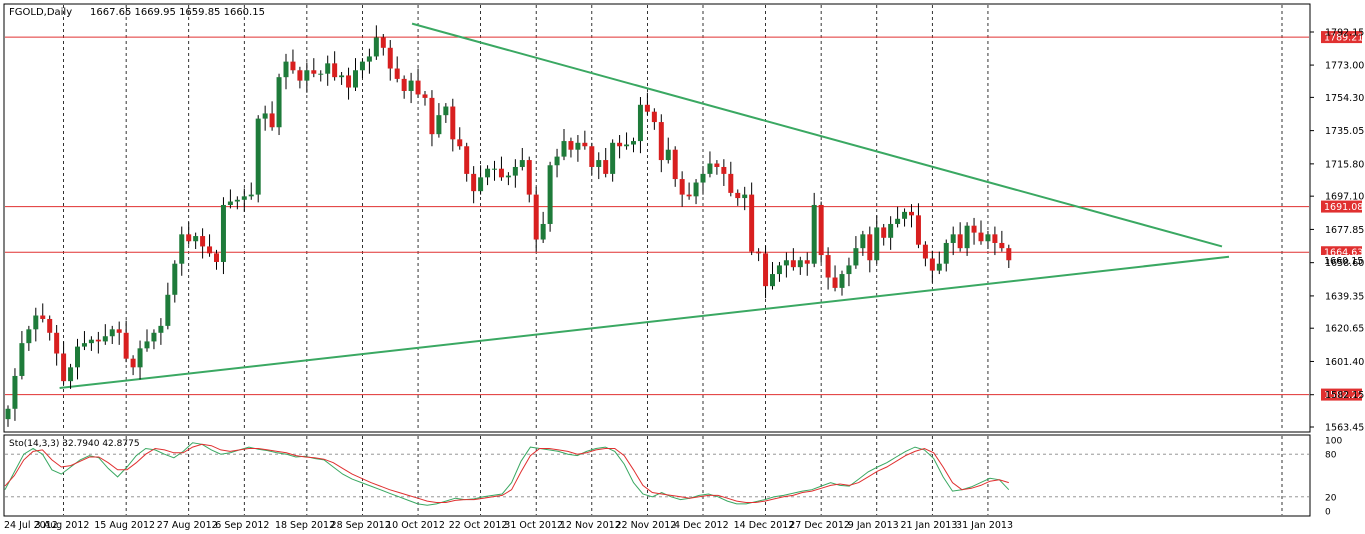 The width and height of the screenshot is (1365, 534). I want to click on x-tick-label: 22 Oct 2012, so click(478, 525).